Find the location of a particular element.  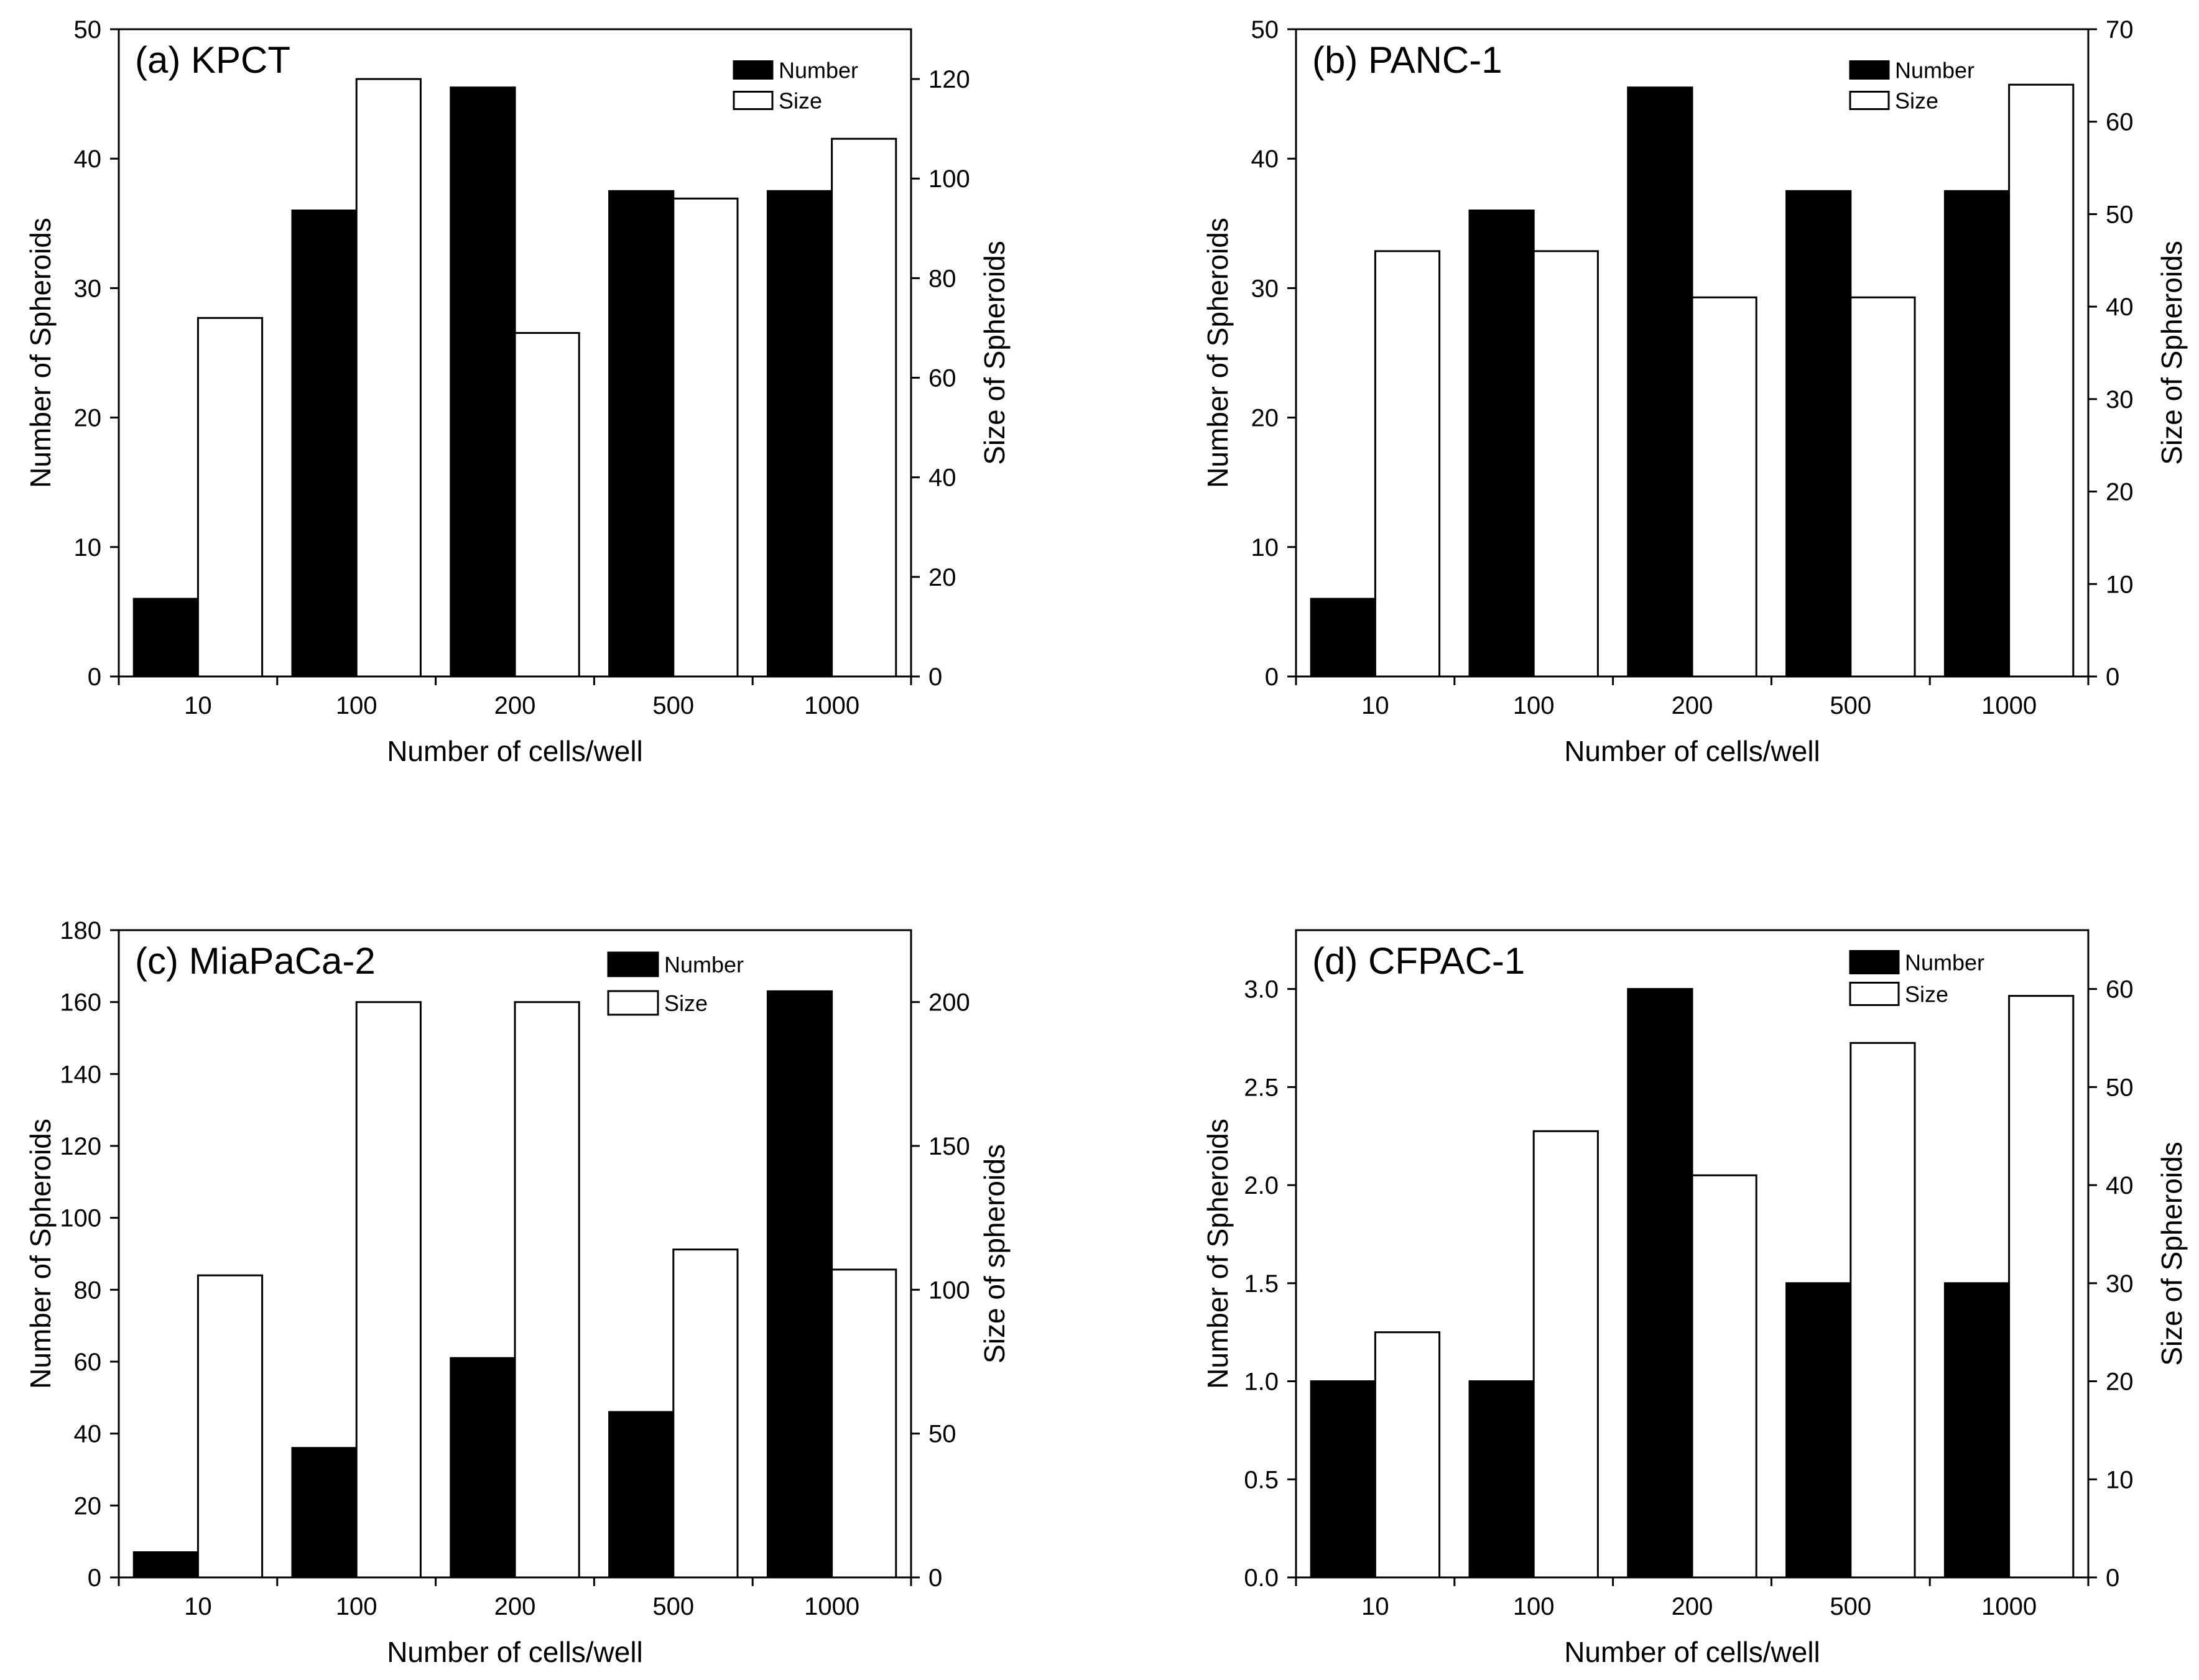

y-tick-label-b-30: 30 is located at coordinates (1265, 288).